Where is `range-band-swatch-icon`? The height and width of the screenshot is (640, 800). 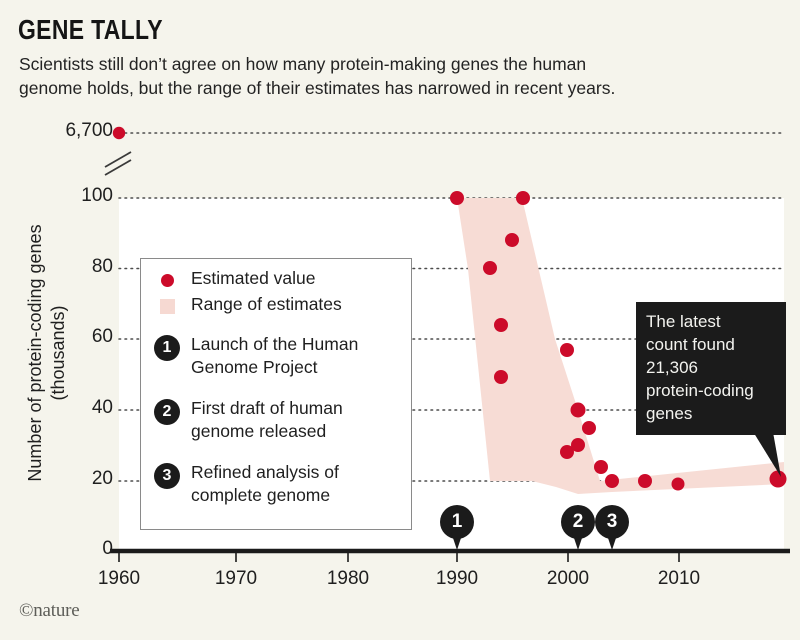
range-band-swatch-icon is located at coordinates (167, 303).